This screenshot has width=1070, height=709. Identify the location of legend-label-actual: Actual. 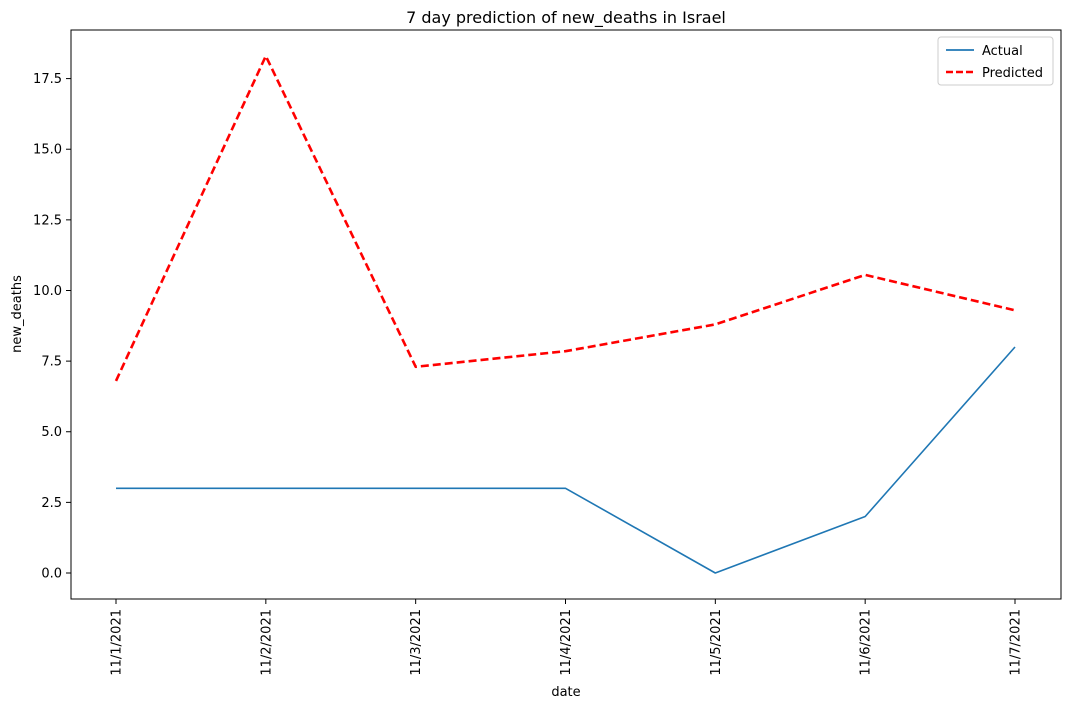
(1002, 51).